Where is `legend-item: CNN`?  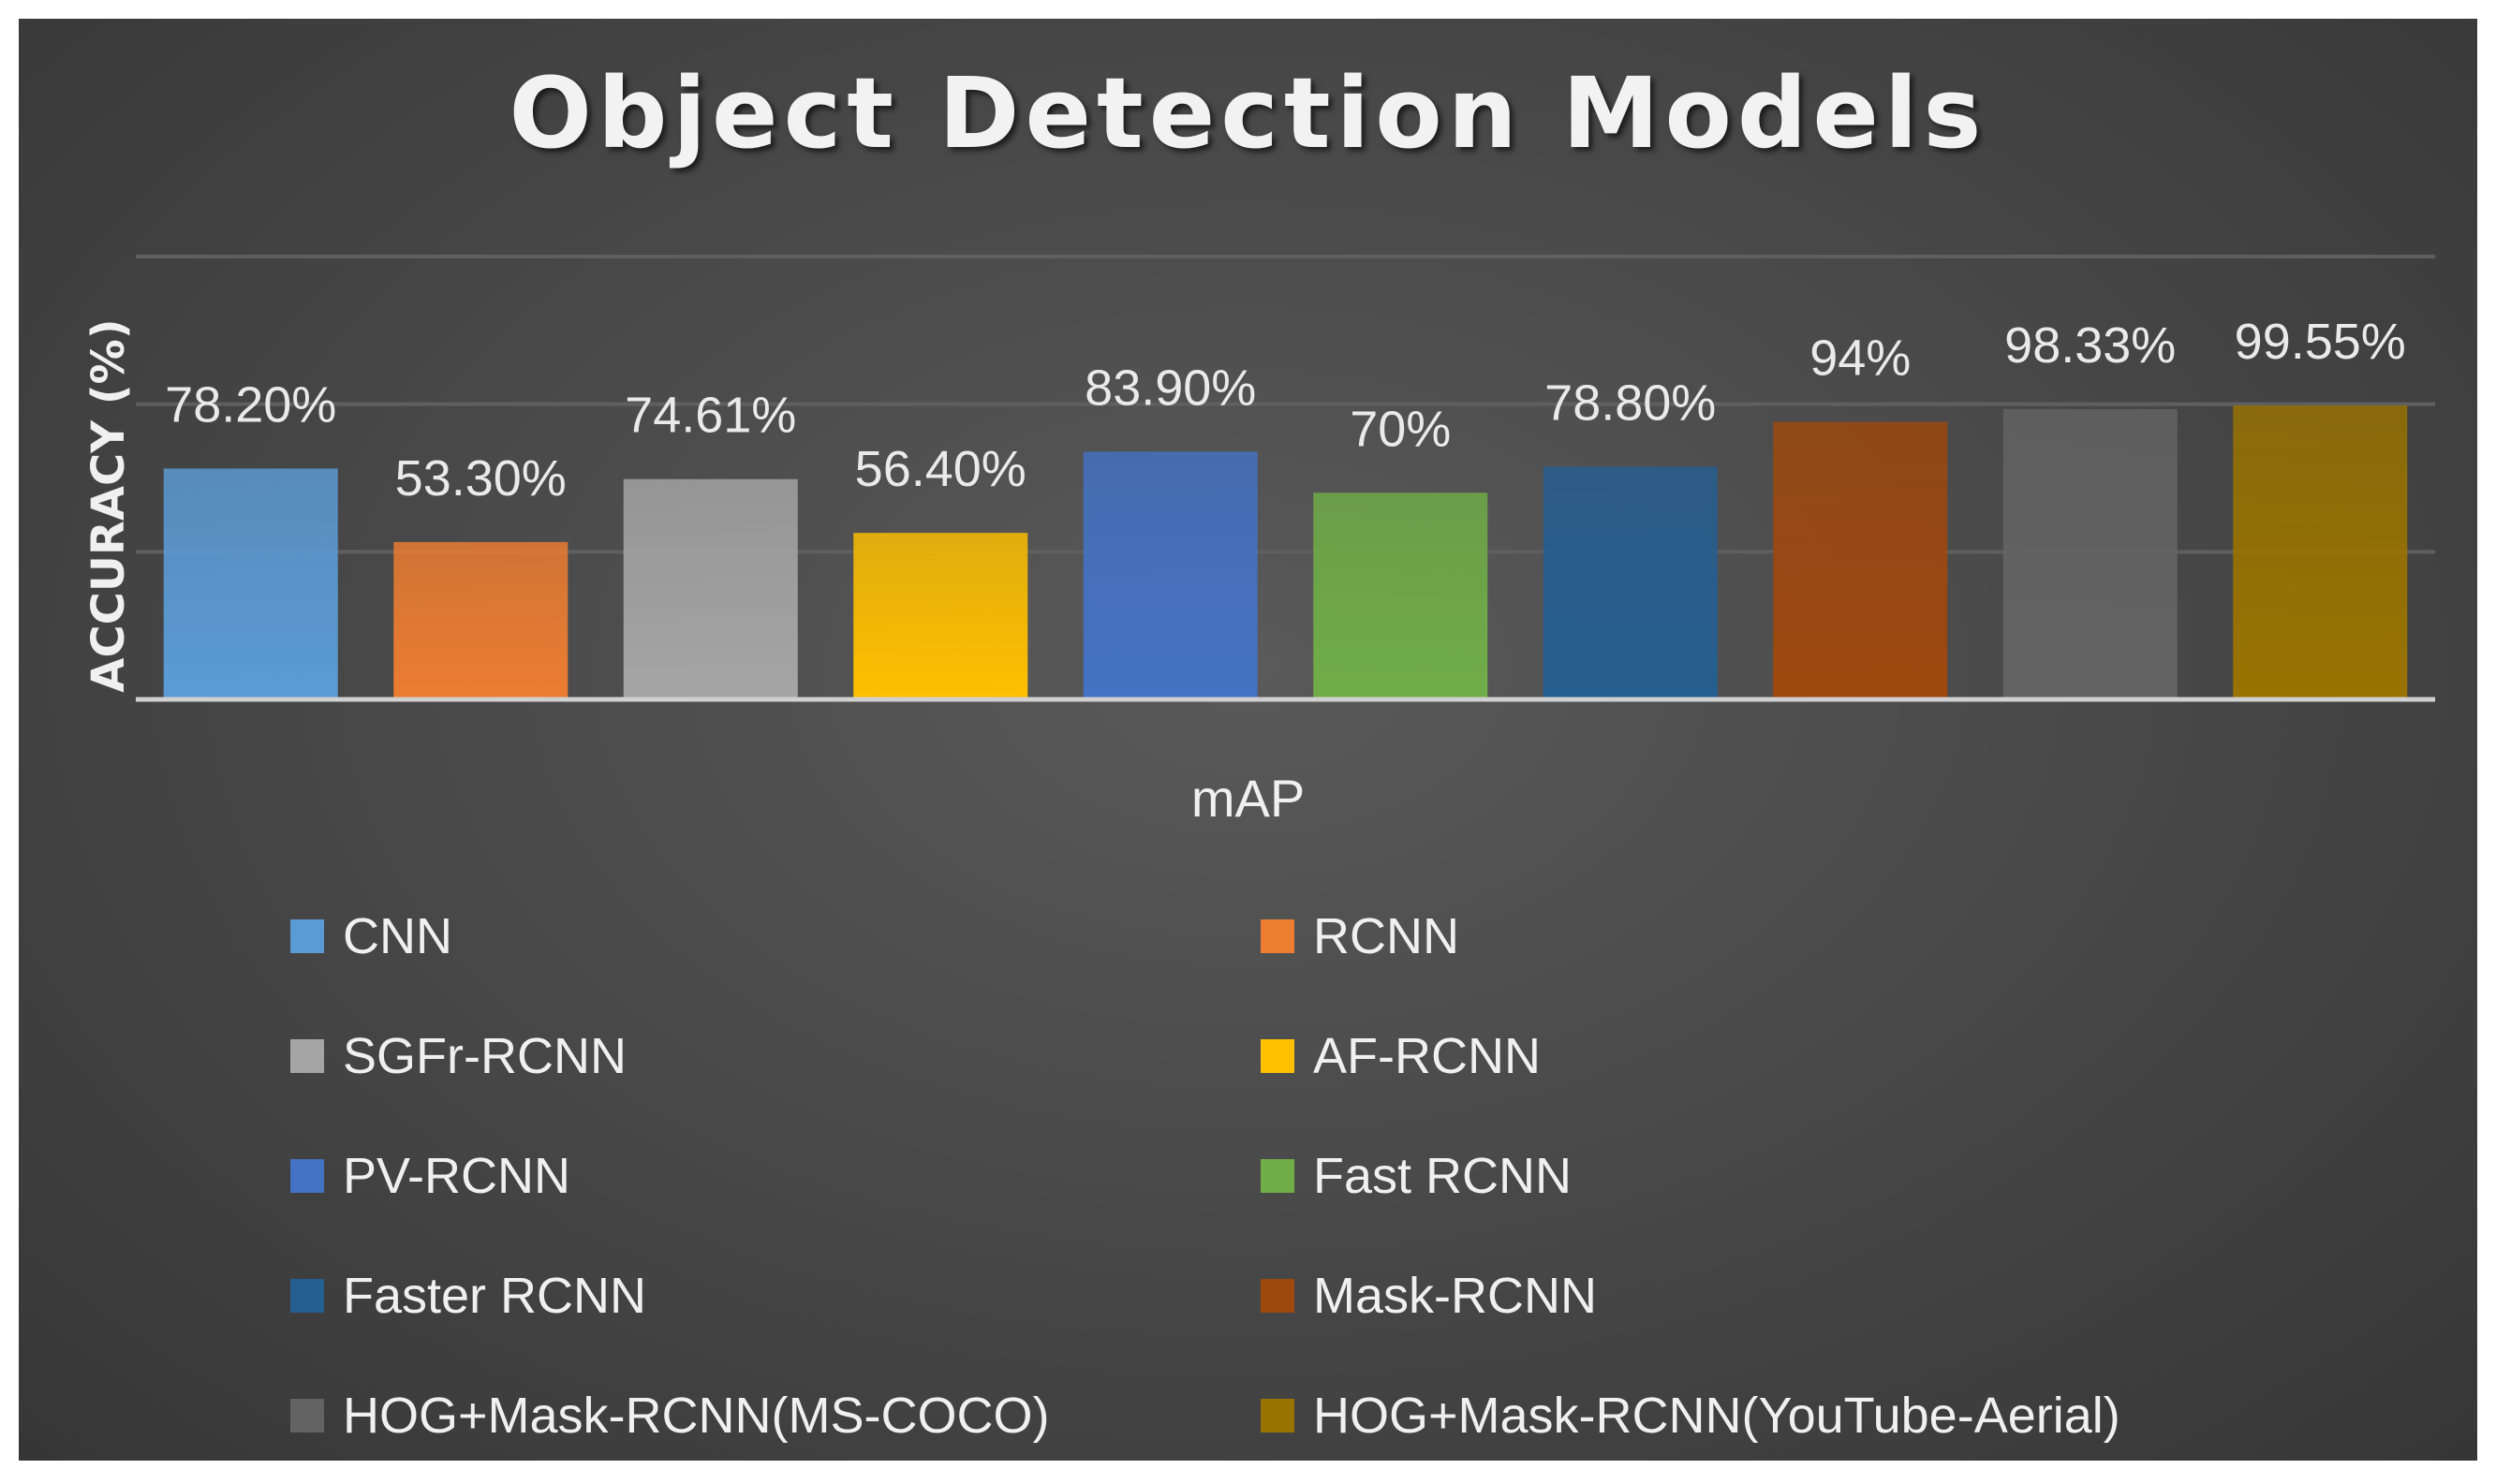
legend-item: CNN is located at coordinates (775, 936).